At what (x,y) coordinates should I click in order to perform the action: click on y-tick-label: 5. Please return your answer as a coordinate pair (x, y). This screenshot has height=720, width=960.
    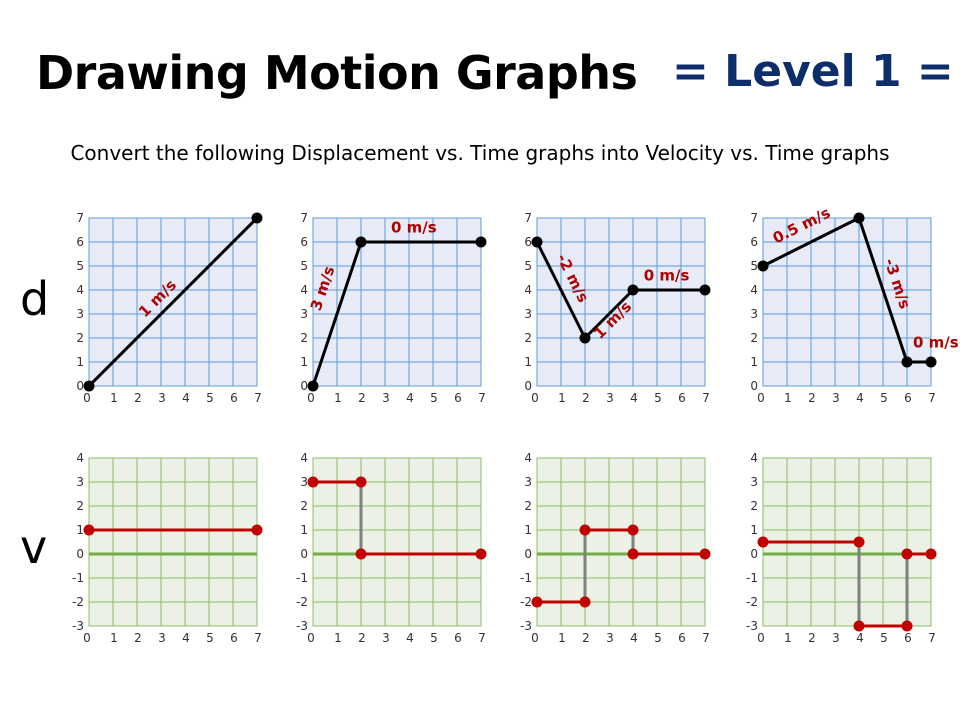
    Looking at the image, I should click on (304, 266).